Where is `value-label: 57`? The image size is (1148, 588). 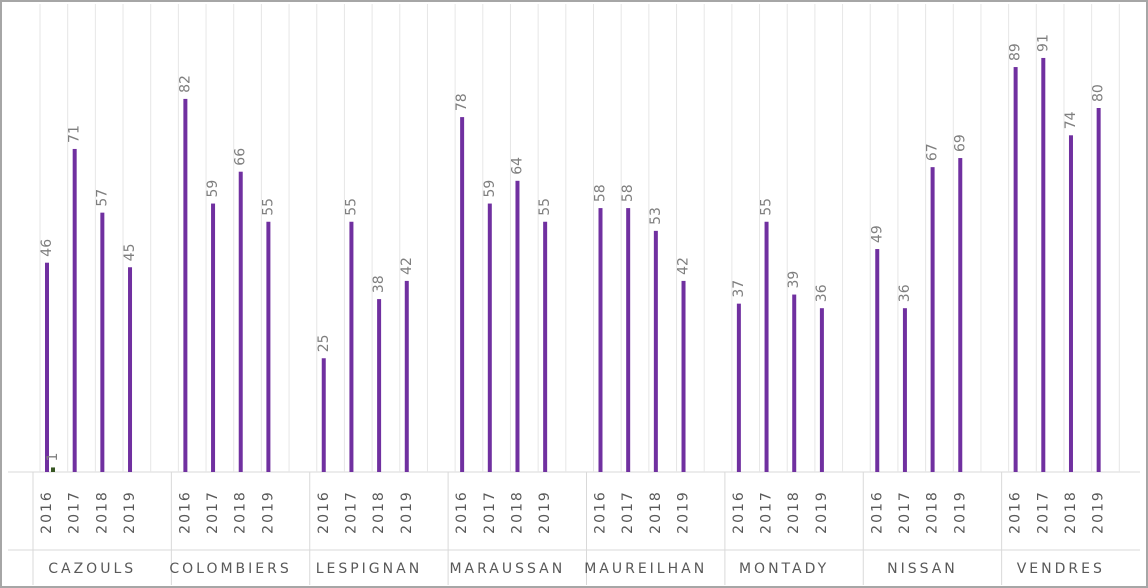 value-label: 57 is located at coordinates (102, 198).